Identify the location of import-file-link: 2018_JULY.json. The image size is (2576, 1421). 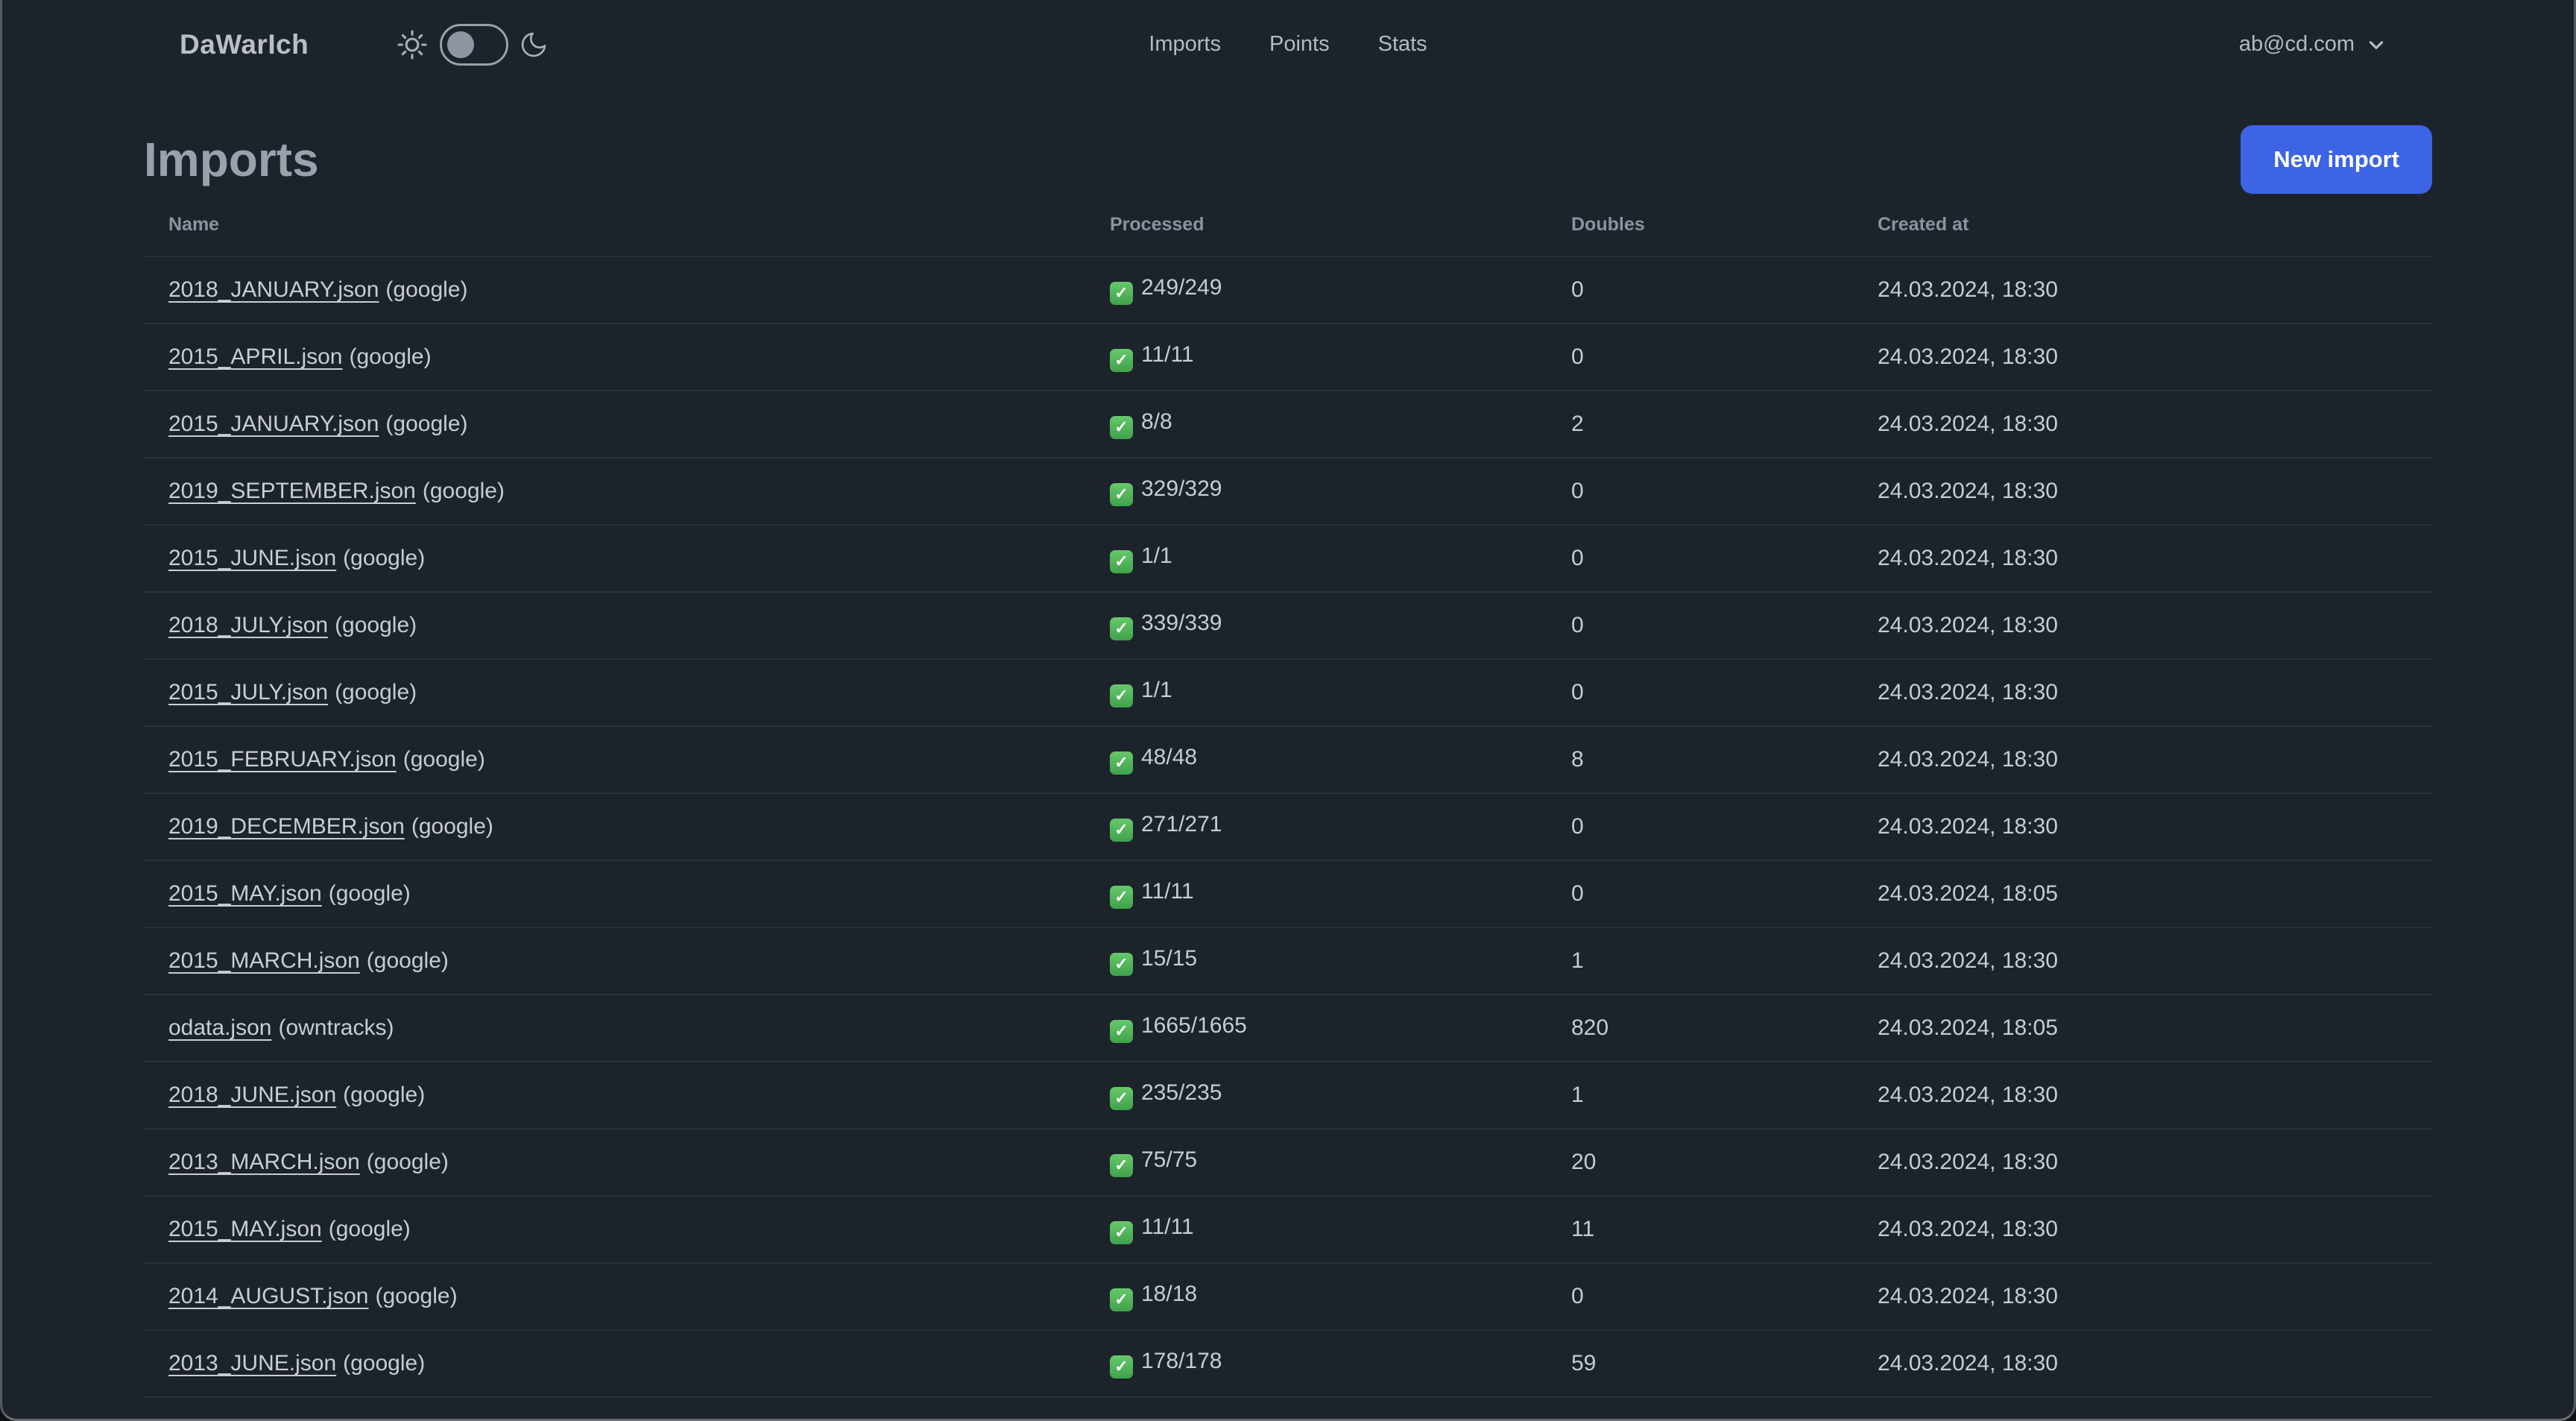
(249, 625).